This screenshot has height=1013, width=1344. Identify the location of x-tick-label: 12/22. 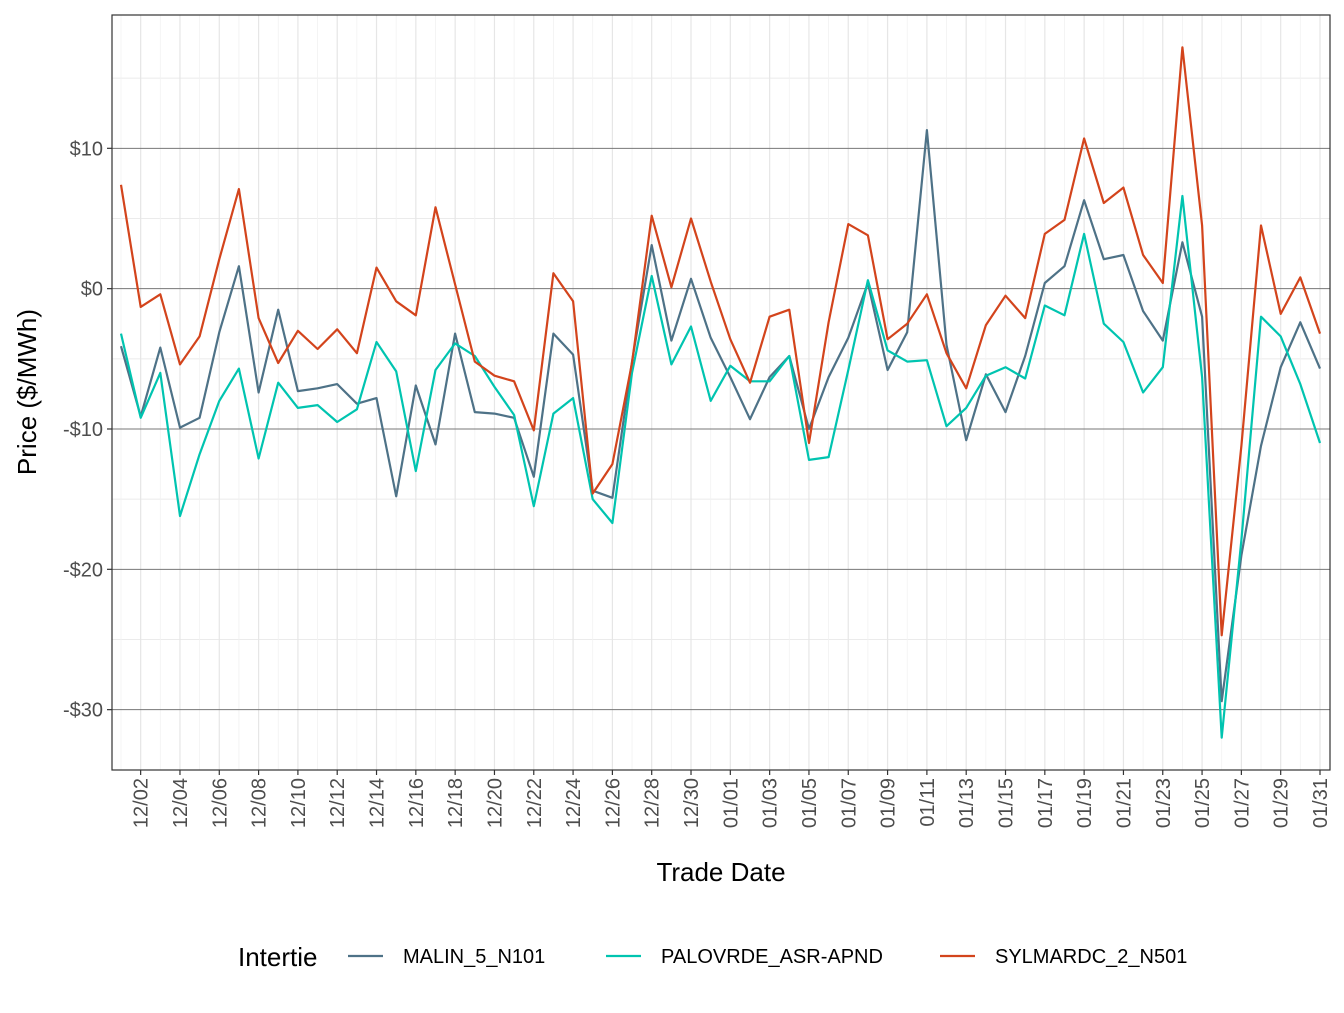
(535, 803).